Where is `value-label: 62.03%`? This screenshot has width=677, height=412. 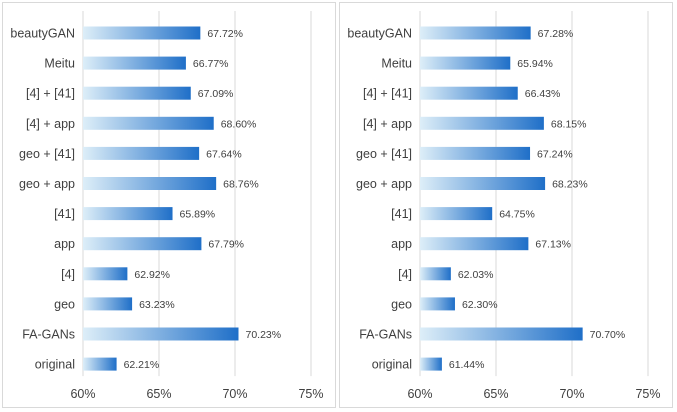
value-label: 62.03% is located at coordinates (476, 275).